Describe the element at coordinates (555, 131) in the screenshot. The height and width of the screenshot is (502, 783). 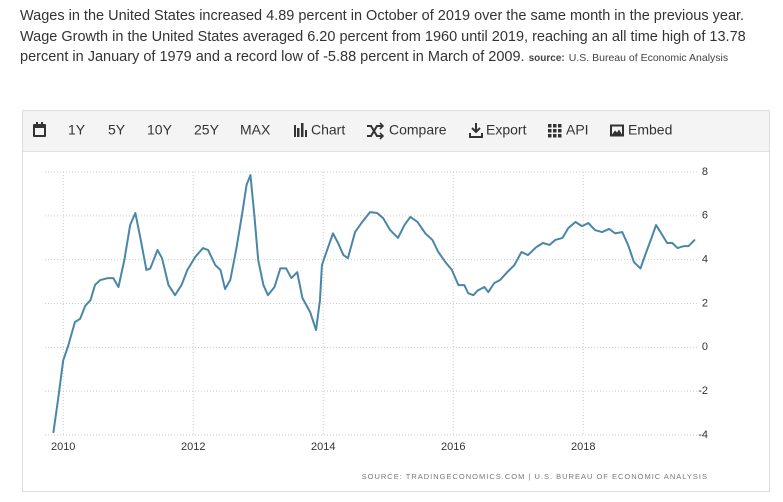
I see `api-icon` at that location.